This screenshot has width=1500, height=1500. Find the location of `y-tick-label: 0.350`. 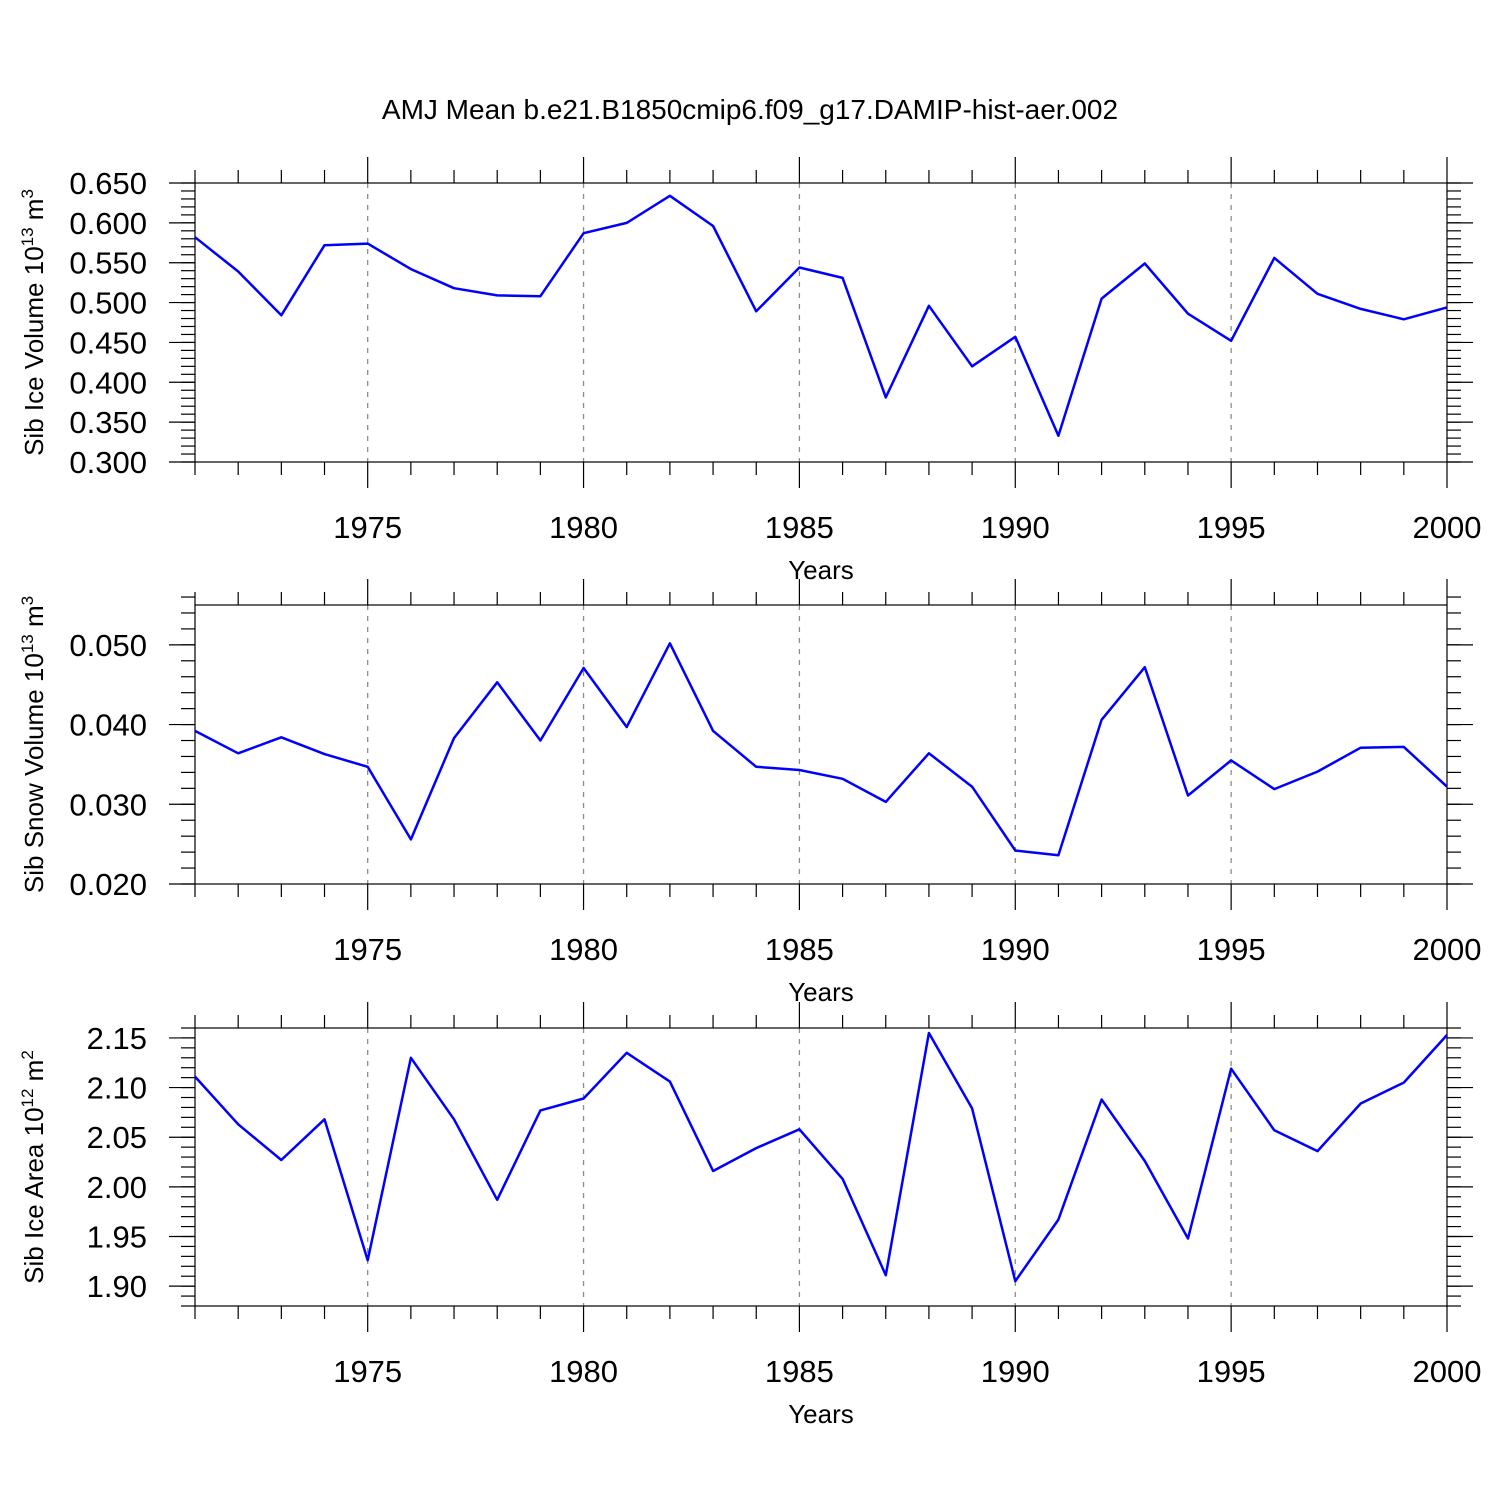

y-tick-label: 0.350 is located at coordinates (108, 422).